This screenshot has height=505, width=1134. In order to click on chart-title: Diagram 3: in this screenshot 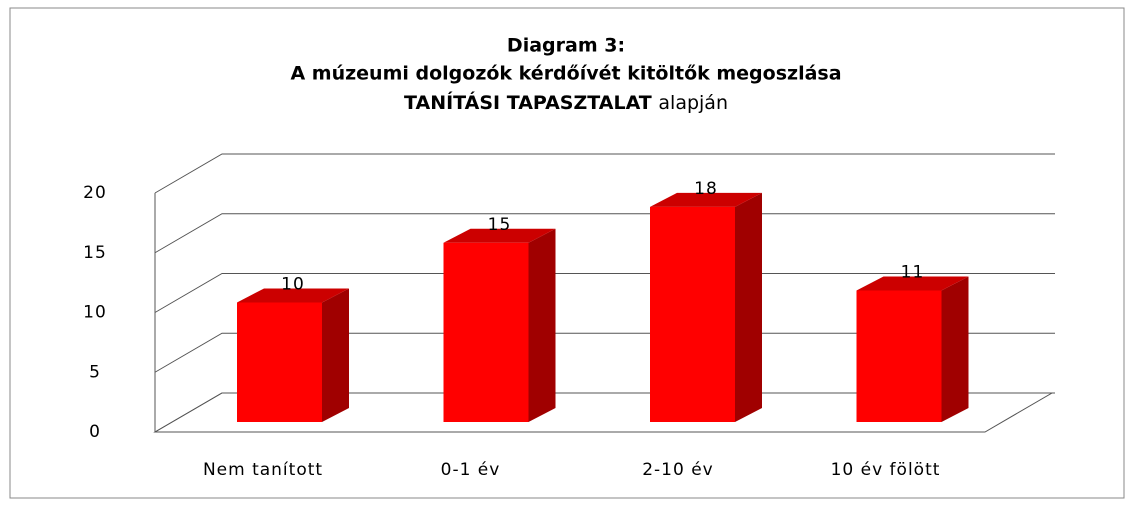, I will do `click(566, 46)`.